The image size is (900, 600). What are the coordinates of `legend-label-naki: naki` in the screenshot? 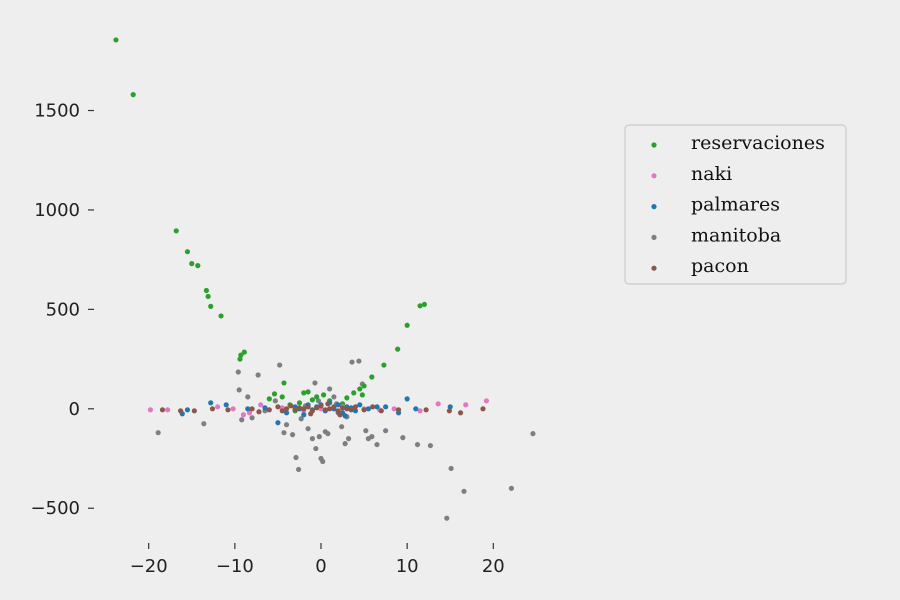 It's located at (711, 174).